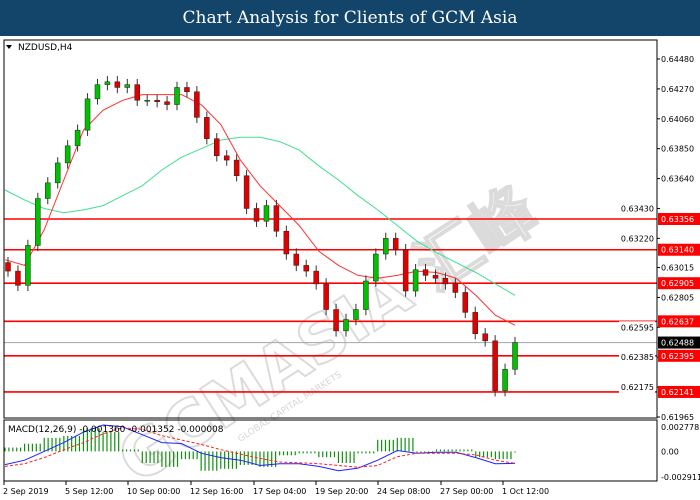 This screenshot has height=500, width=700. What do you see at coordinates (260, 447) in the screenshot?
I see `macd-signal-line` at bounding box center [260, 447].